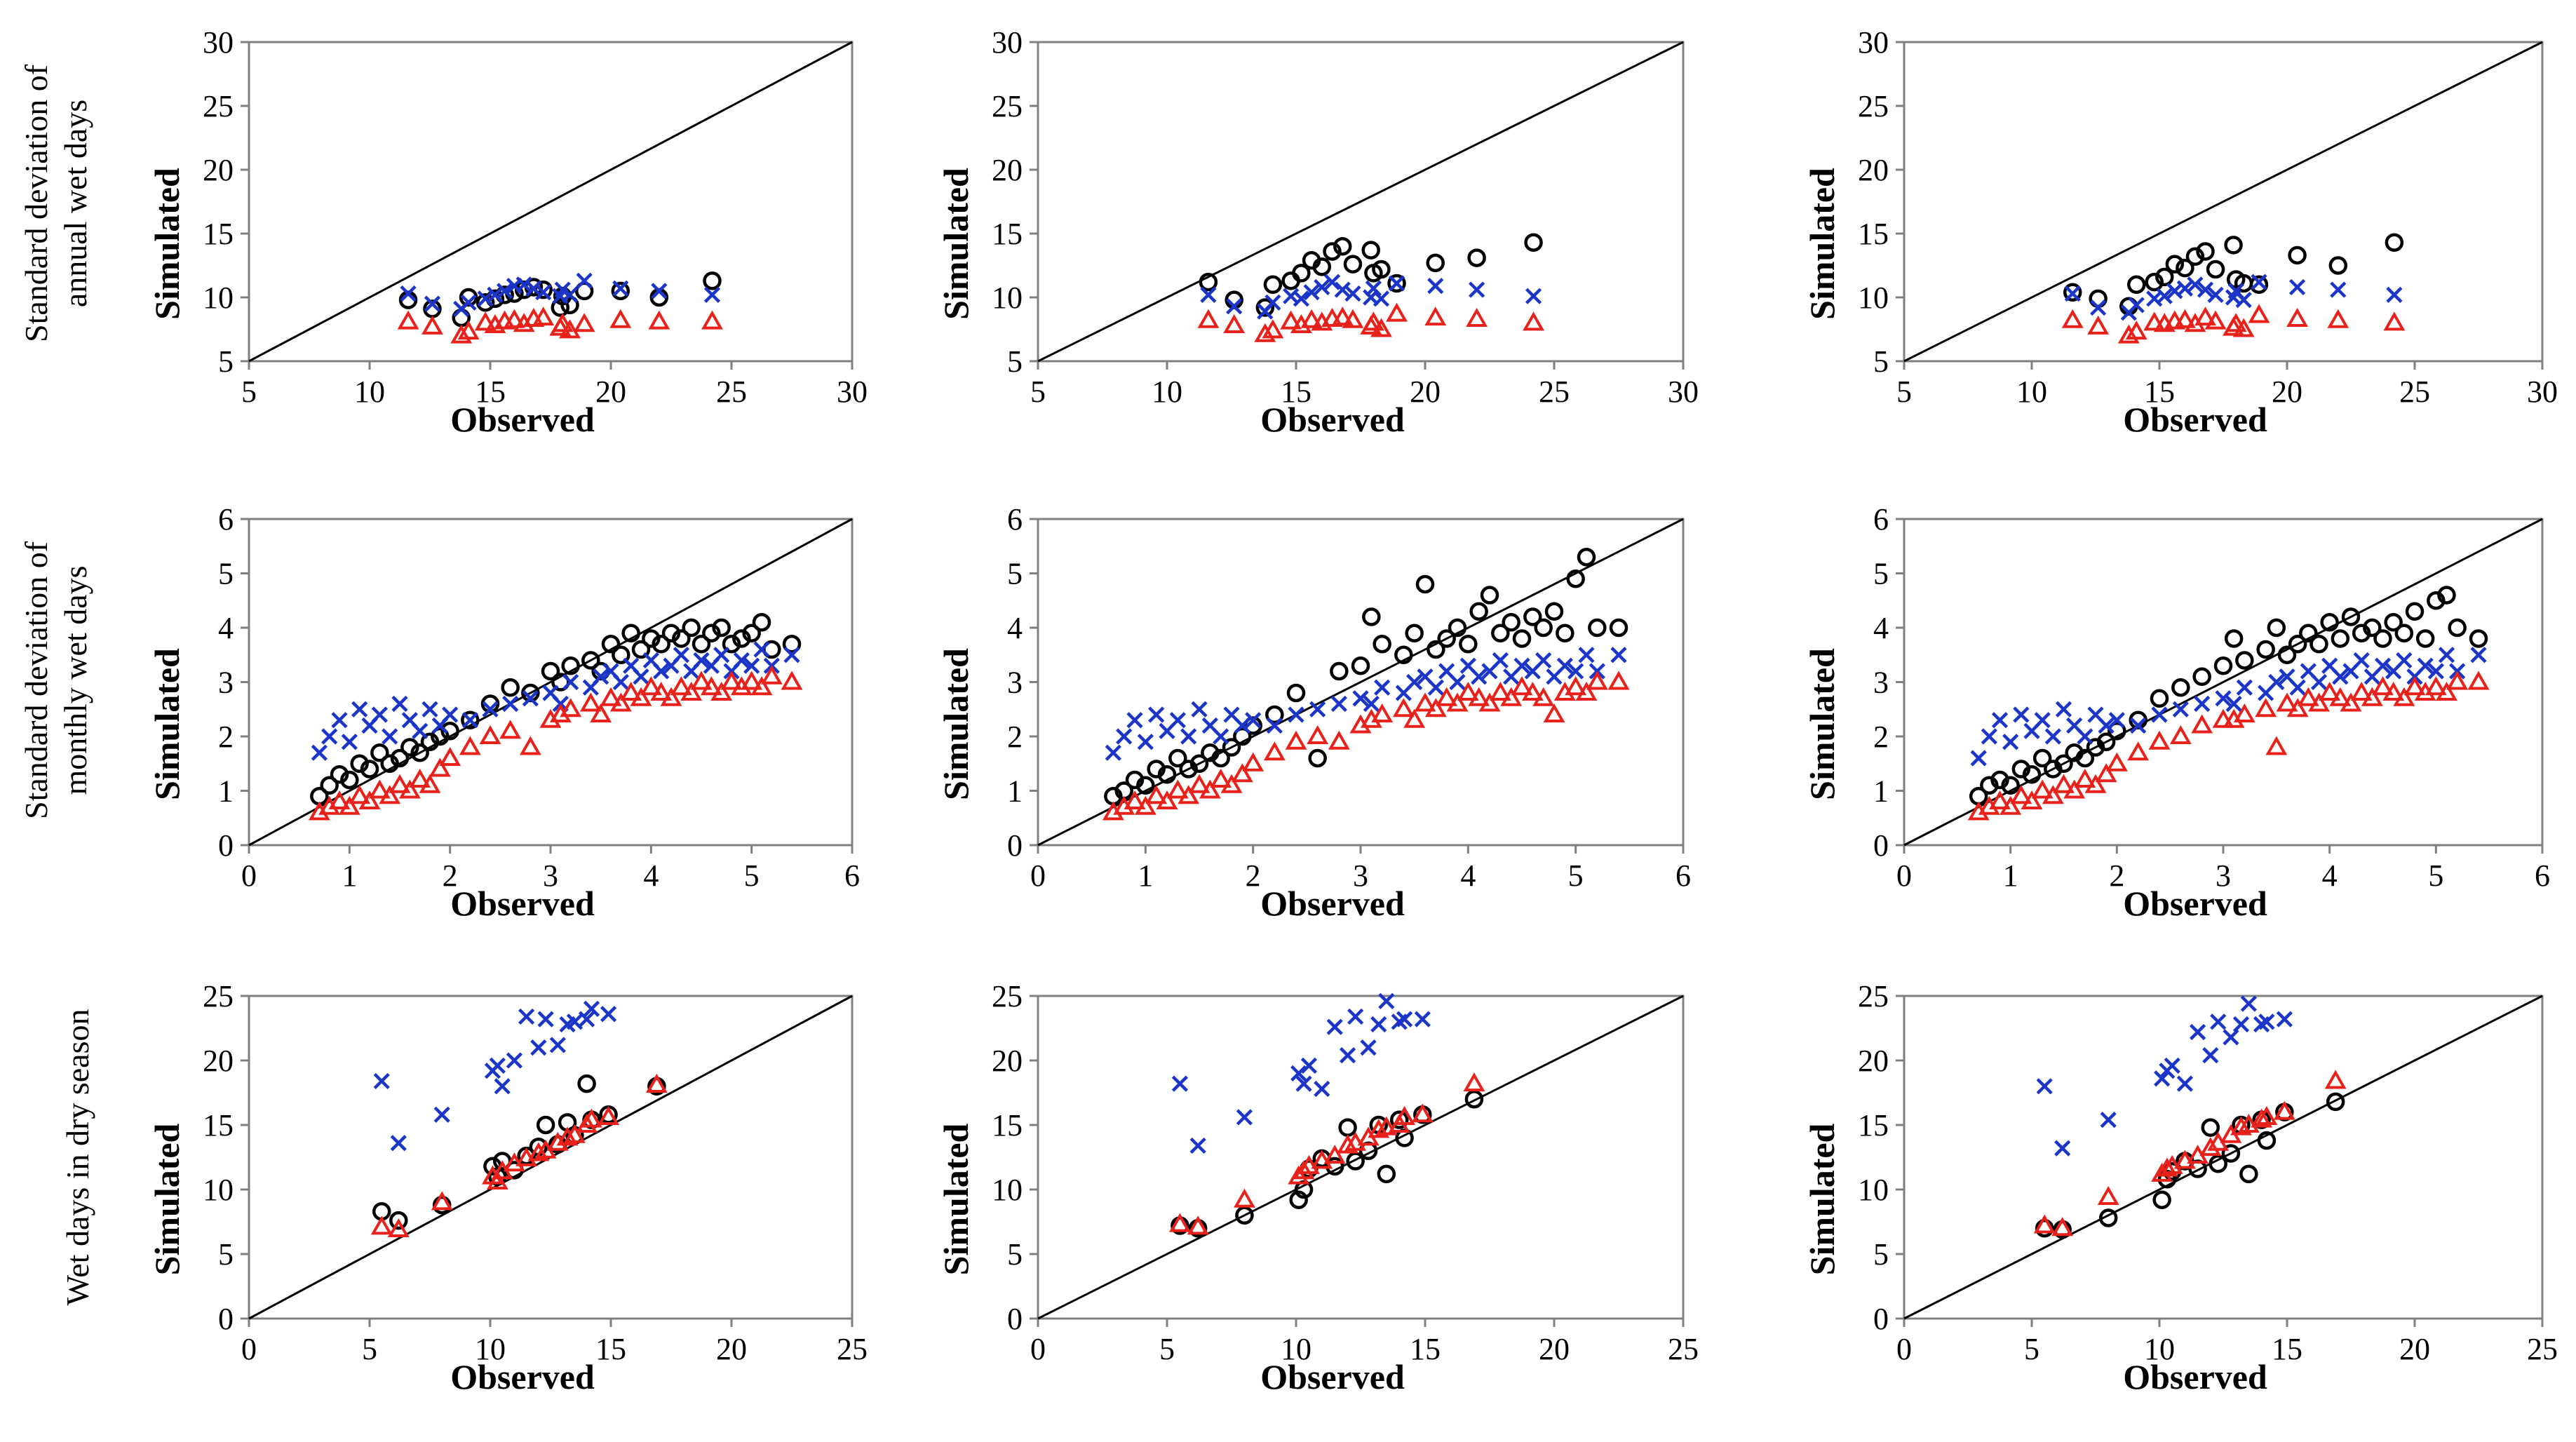 This screenshot has width=2576, height=1442. Describe the element at coordinates (249, 1349) in the screenshot. I see `x-tick-label: 0` at that location.